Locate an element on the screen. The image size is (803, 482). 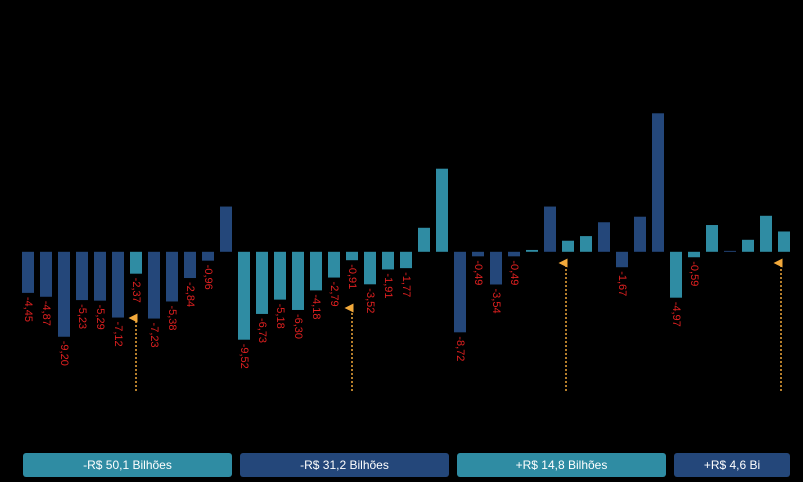
value-label: -4,97 is located at coordinates (676, 314).